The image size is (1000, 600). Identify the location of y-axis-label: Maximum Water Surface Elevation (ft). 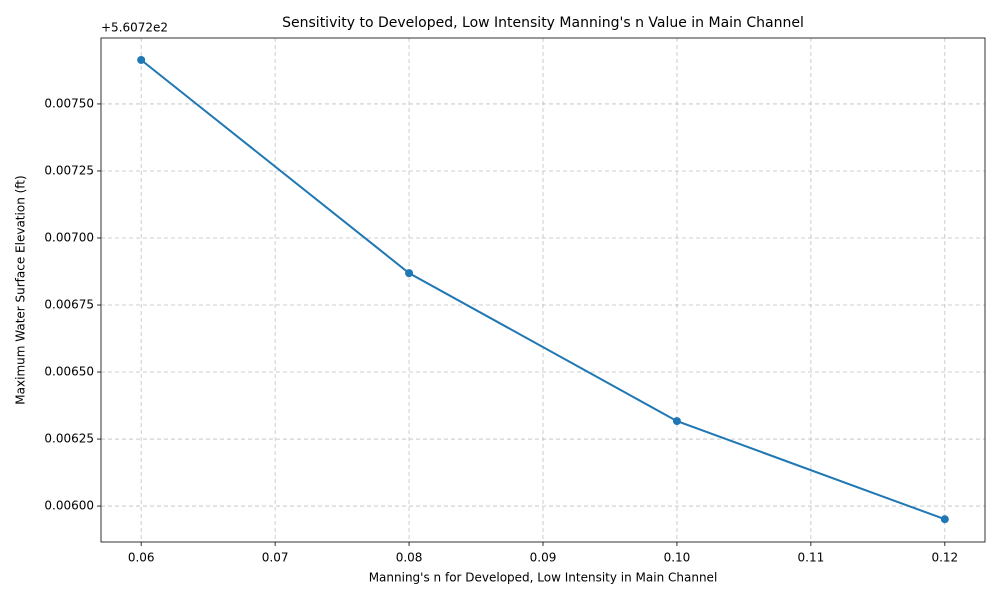
(21, 289).